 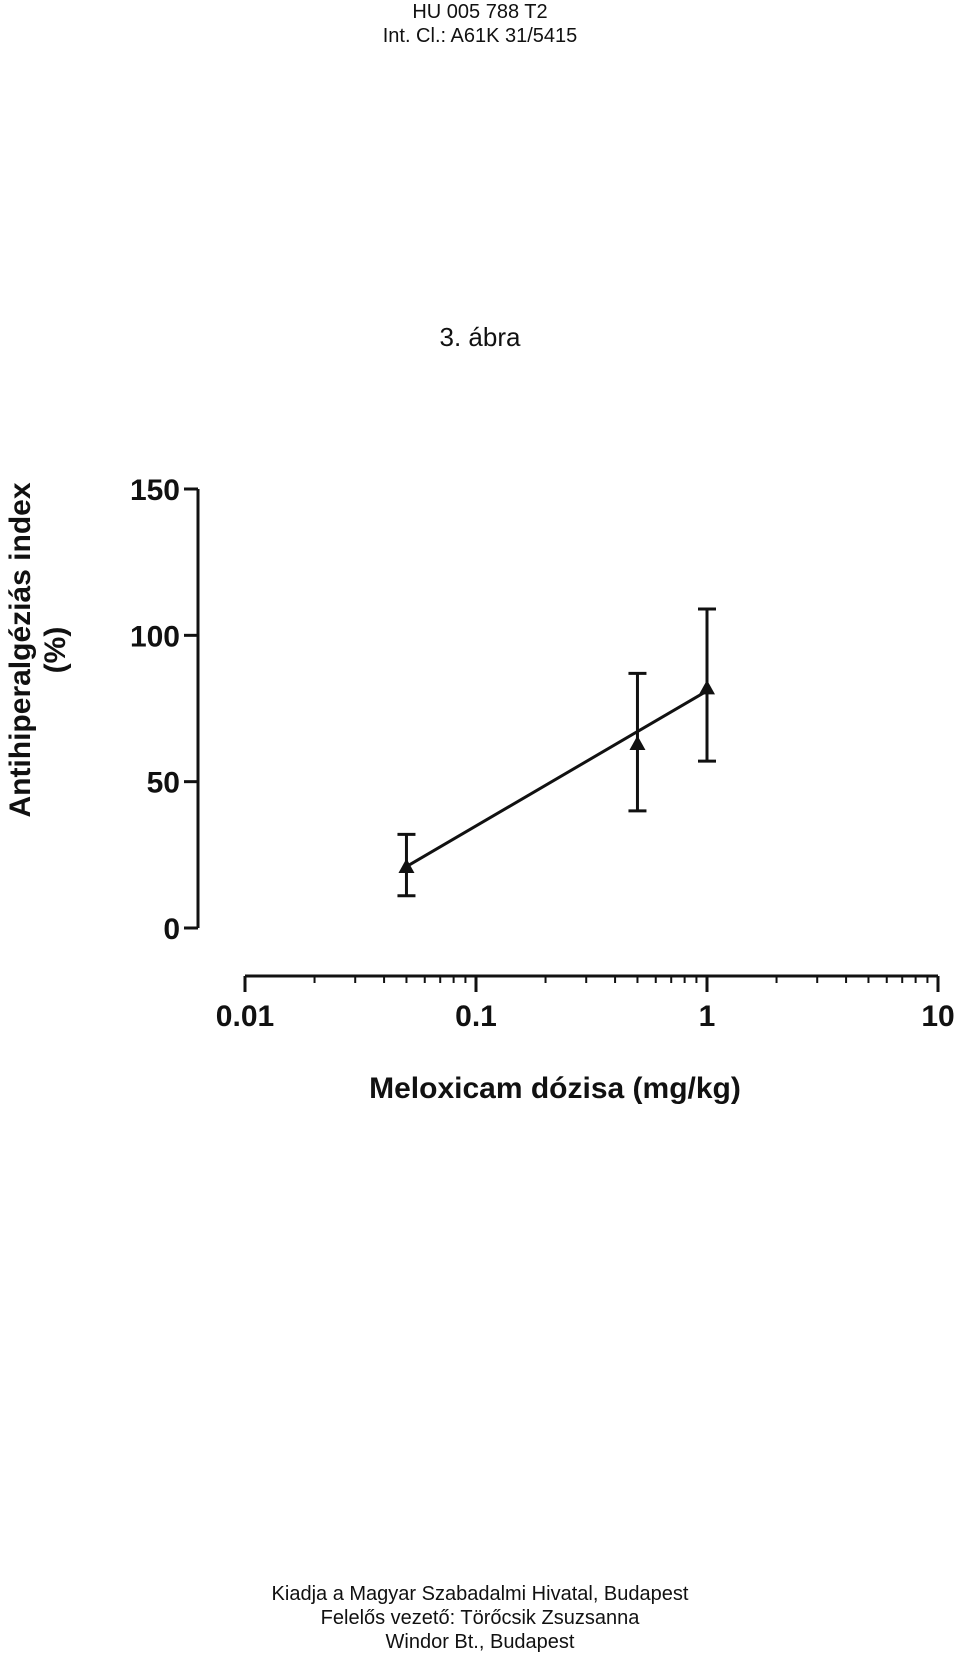 I want to click on y-tick-label: 50, so click(x=163, y=783).